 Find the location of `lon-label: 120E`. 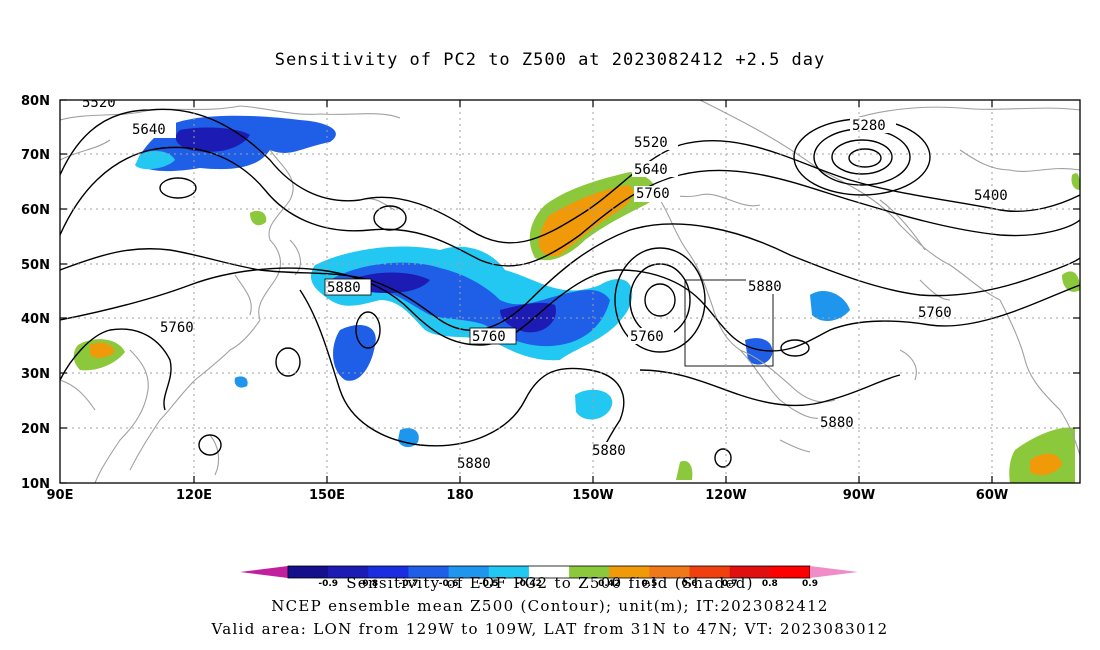

lon-label: 120E is located at coordinates (194, 495).